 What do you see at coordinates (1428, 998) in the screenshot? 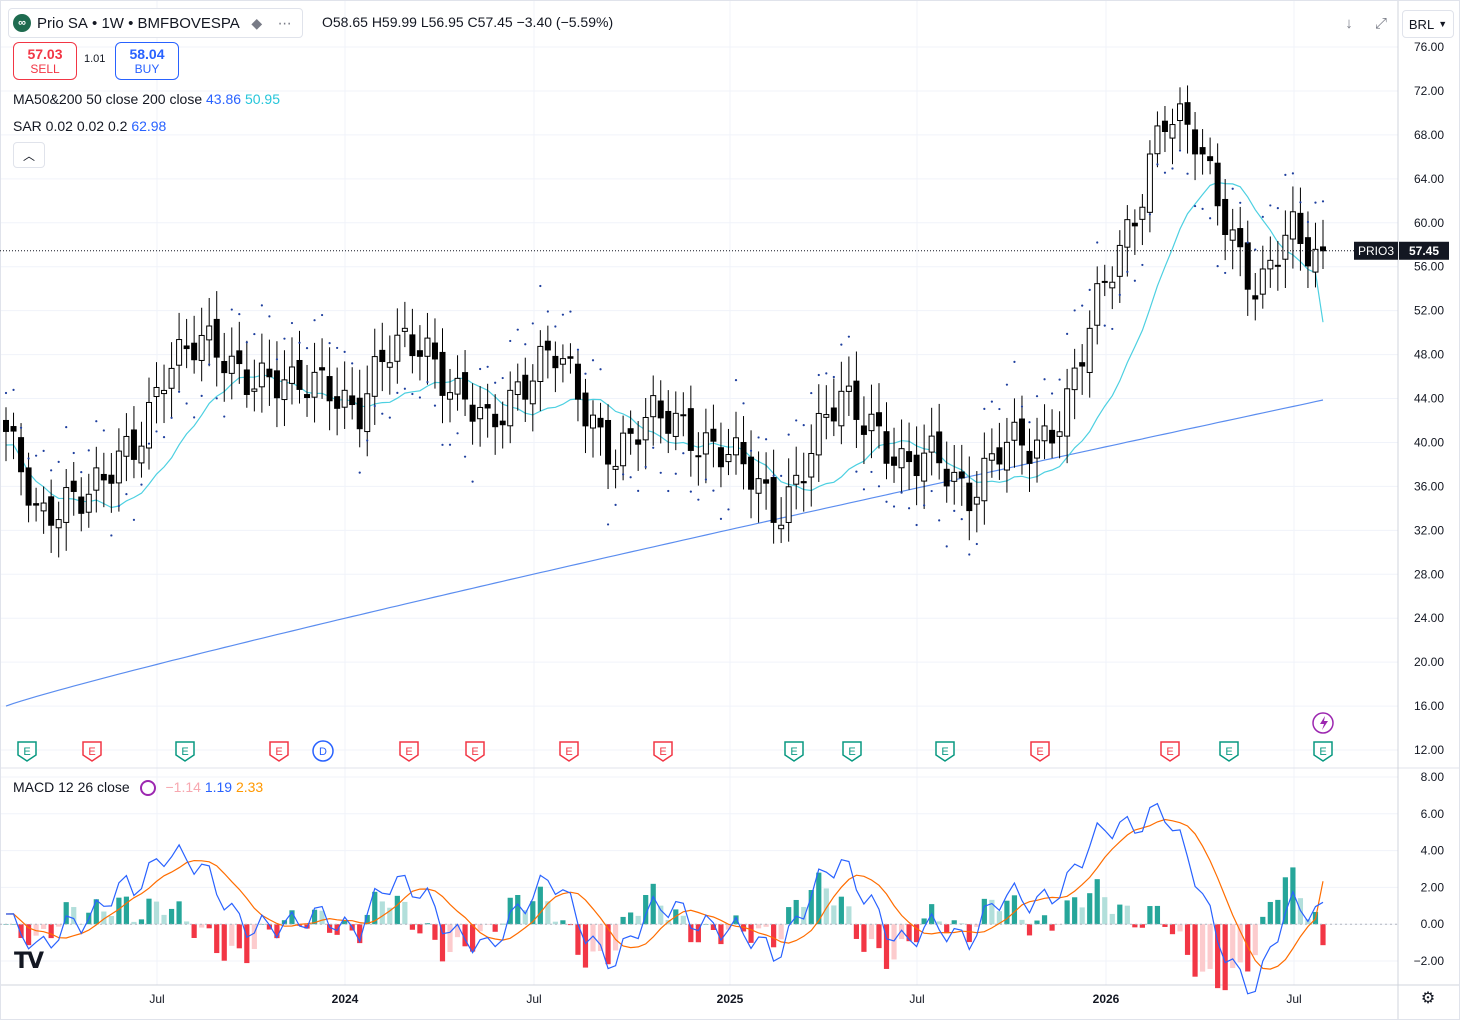
I see `settings-gear-icon: ⚙` at bounding box center [1428, 998].